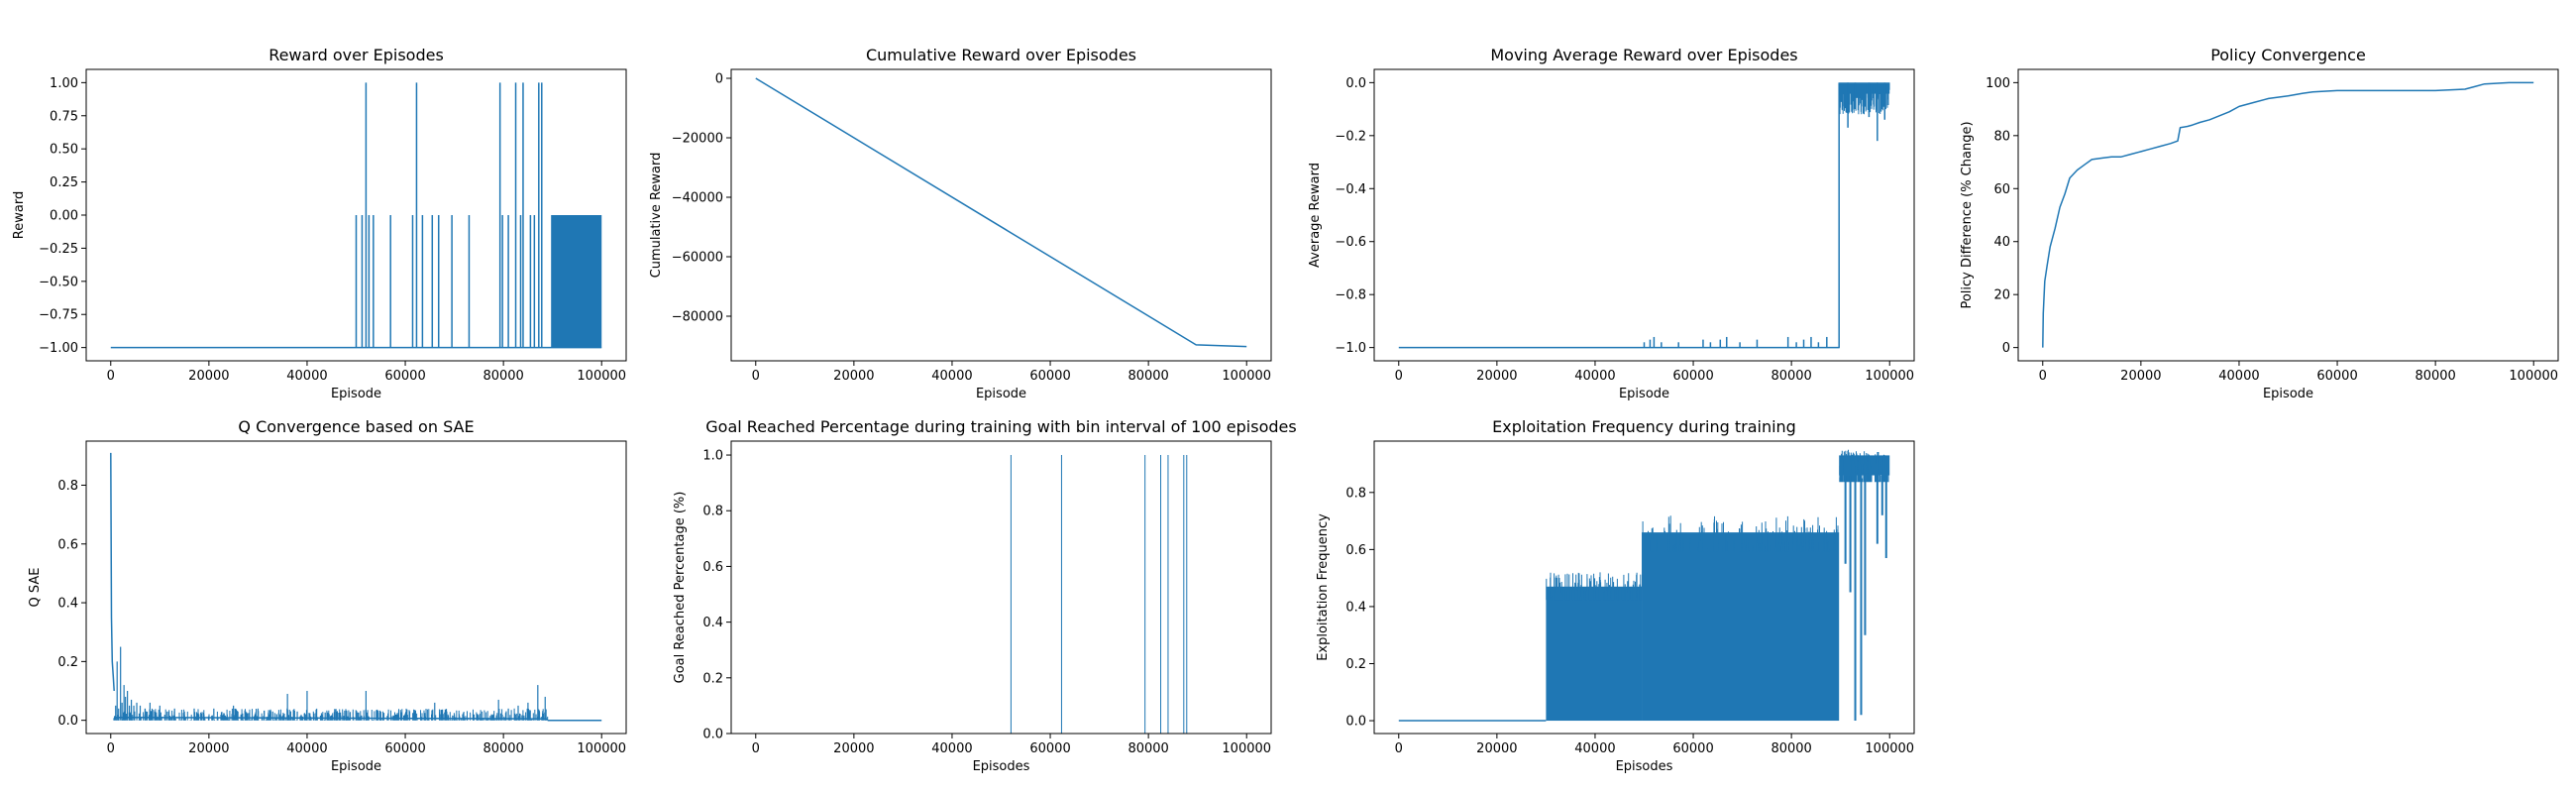  What do you see at coordinates (1351, 348) in the screenshot?
I see `y-tick-label: −1.0` at bounding box center [1351, 348].